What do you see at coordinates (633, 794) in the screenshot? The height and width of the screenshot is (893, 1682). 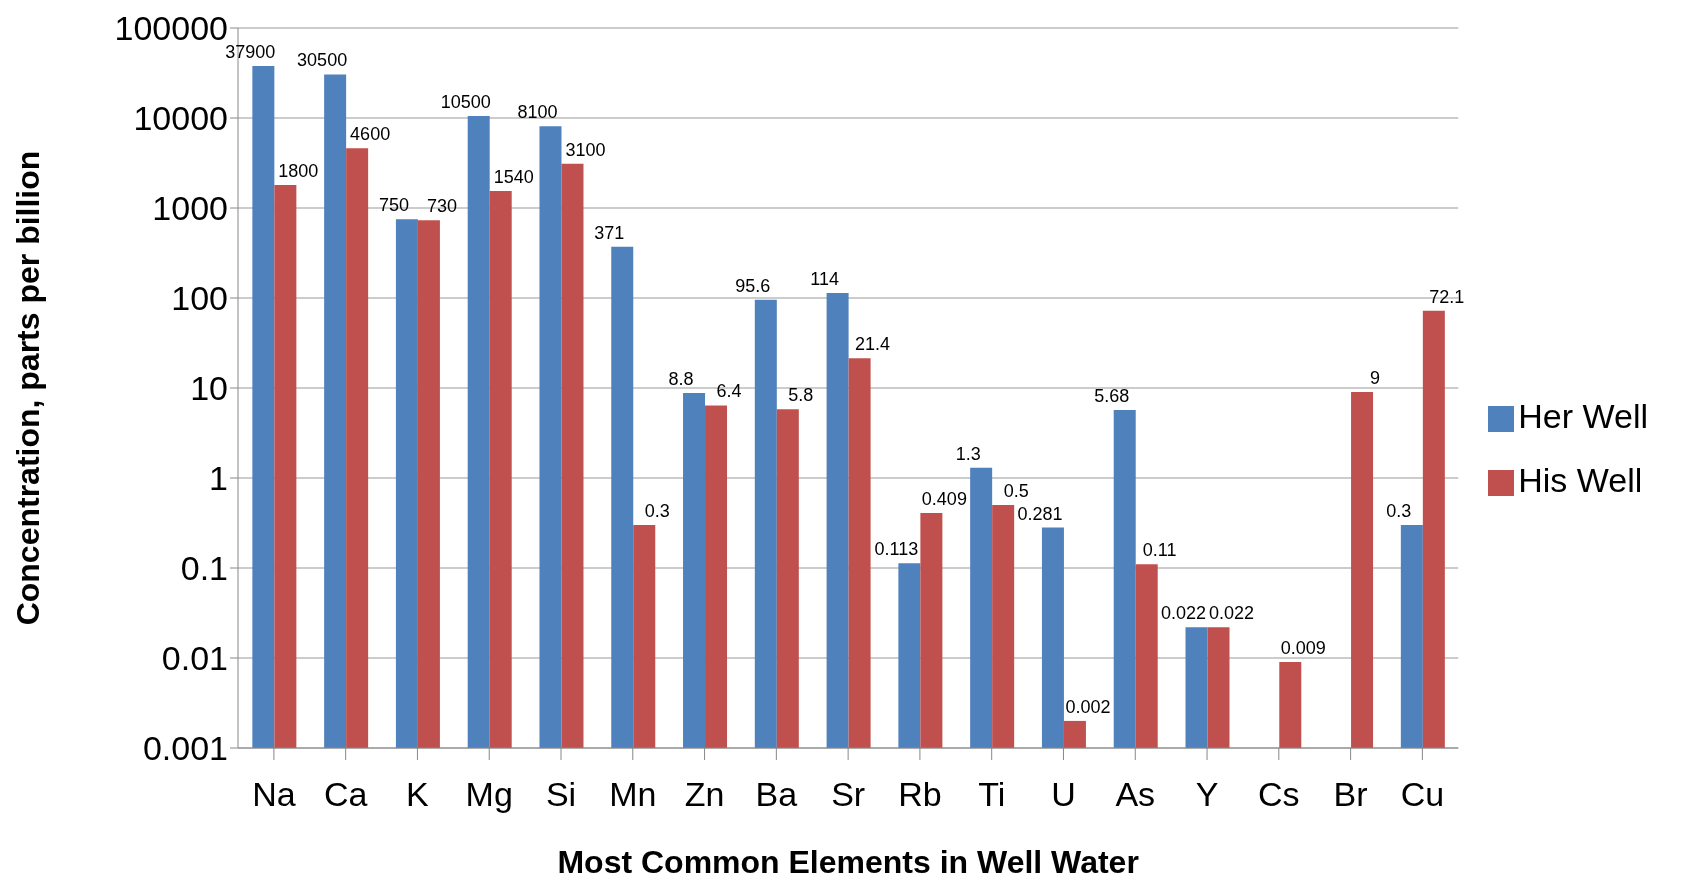 I see `x-tick-label: Mn` at bounding box center [633, 794].